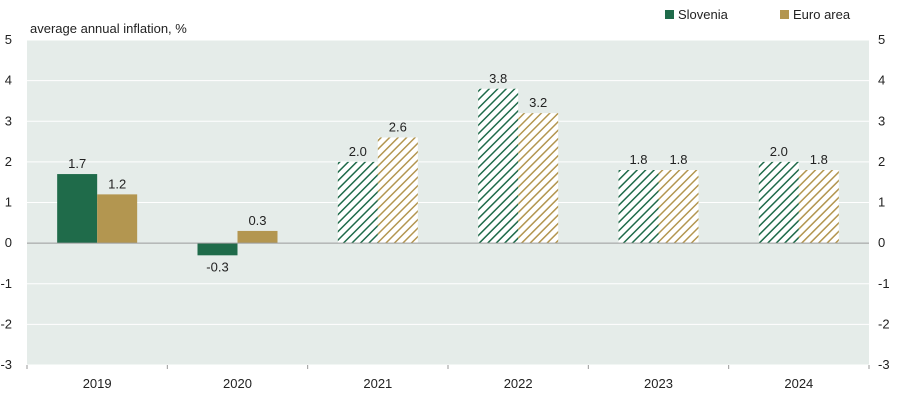 The height and width of the screenshot is (408, 900). What do you see at coordinates (117, 183) in the screenshot?
I see `data-label-euro-area-2019: 1.2` at bounding box center [117, 183].